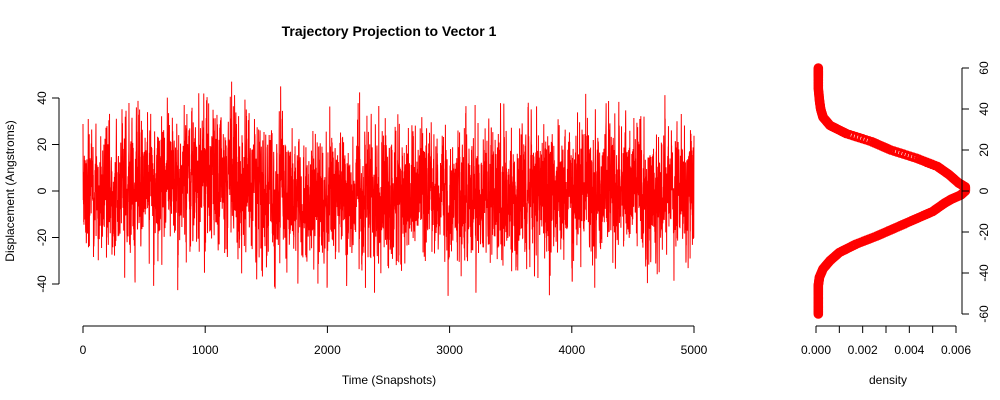  Describe the element at coordinates (83, 350) in the screenshot. I see `x-tick-label: 0` at that location.